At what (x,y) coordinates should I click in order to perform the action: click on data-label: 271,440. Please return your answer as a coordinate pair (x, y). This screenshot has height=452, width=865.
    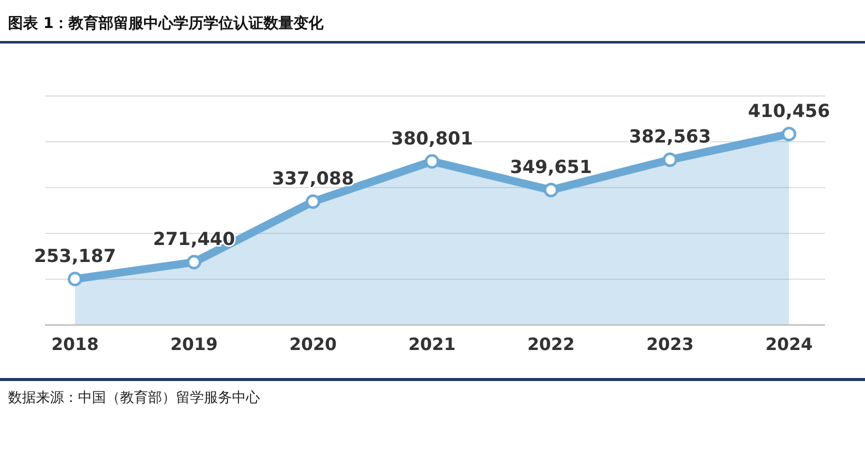
    Looking at the image, I should click on (194, 239).